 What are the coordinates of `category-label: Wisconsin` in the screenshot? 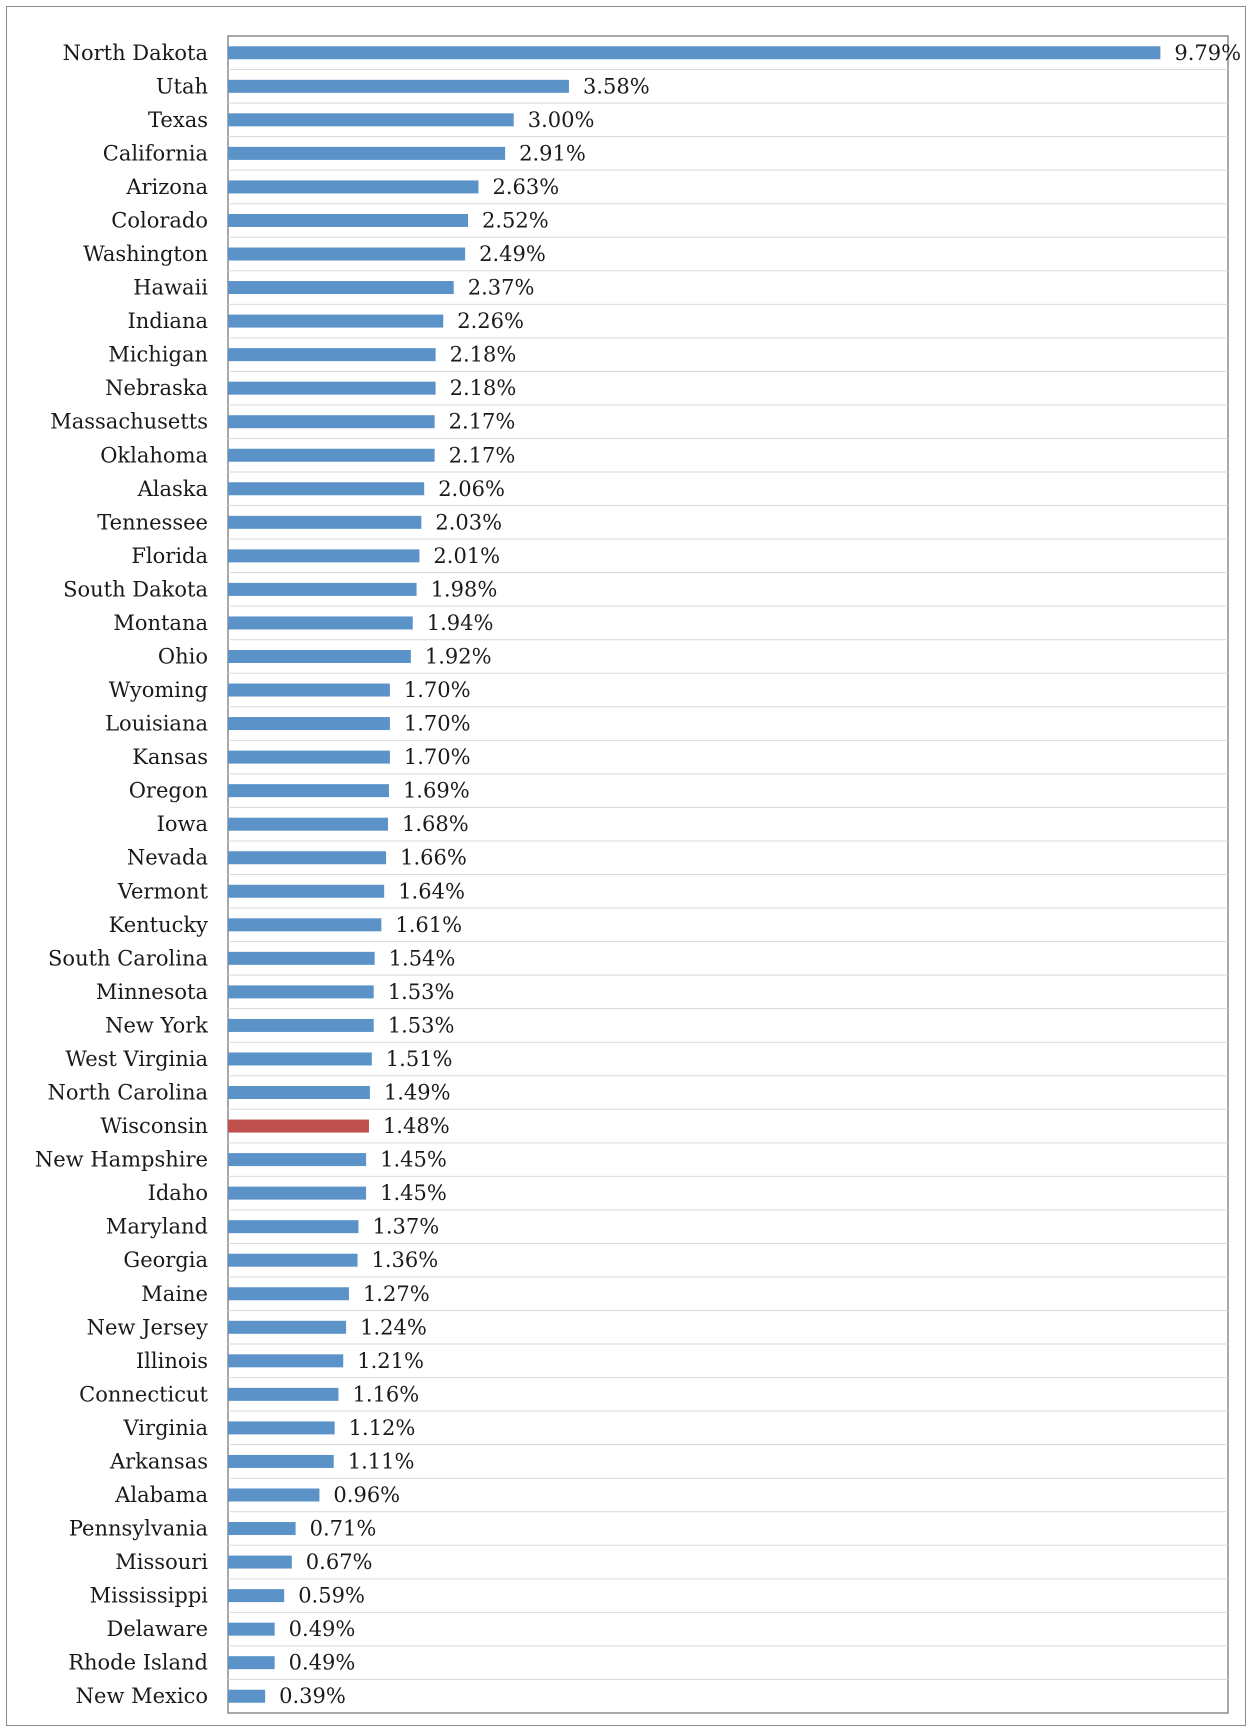 It's located at (154, 1126).